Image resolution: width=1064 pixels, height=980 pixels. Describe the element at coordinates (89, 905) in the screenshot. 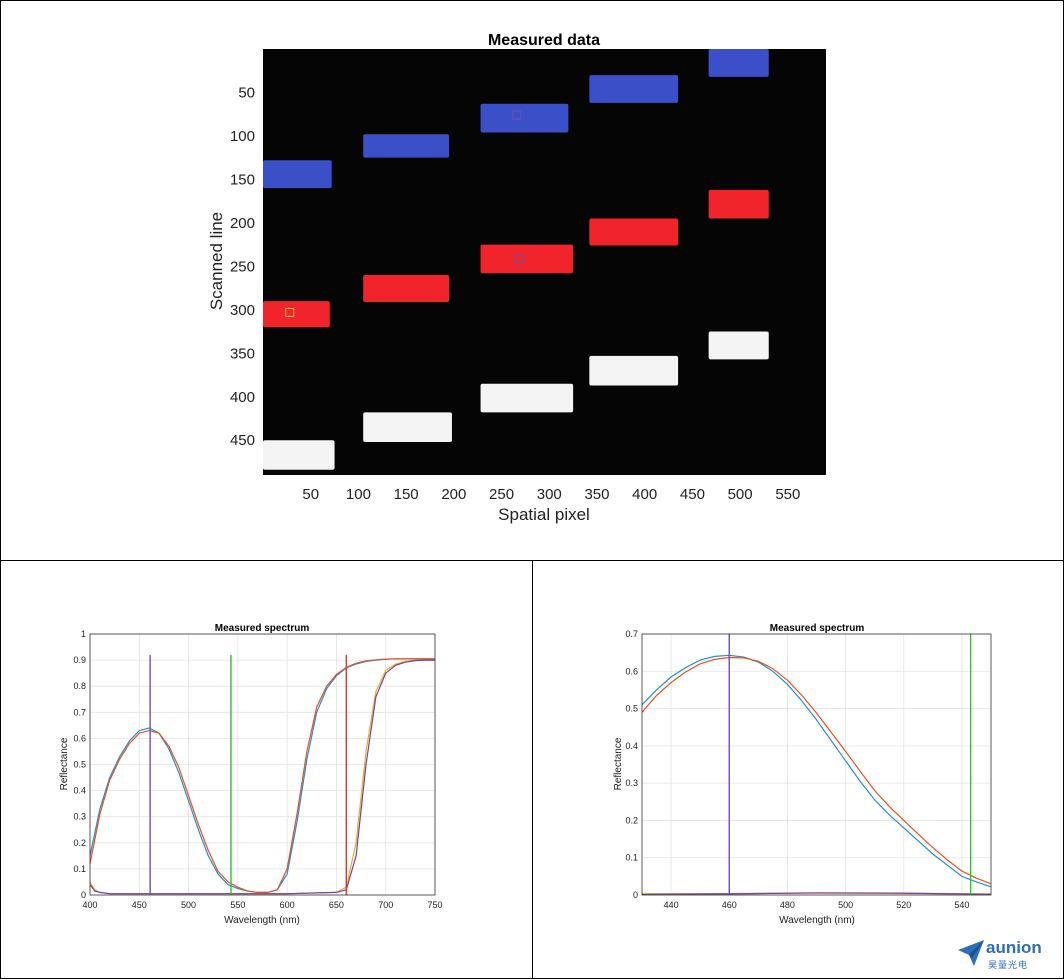

I see `x-tick-label: 400` at that location.